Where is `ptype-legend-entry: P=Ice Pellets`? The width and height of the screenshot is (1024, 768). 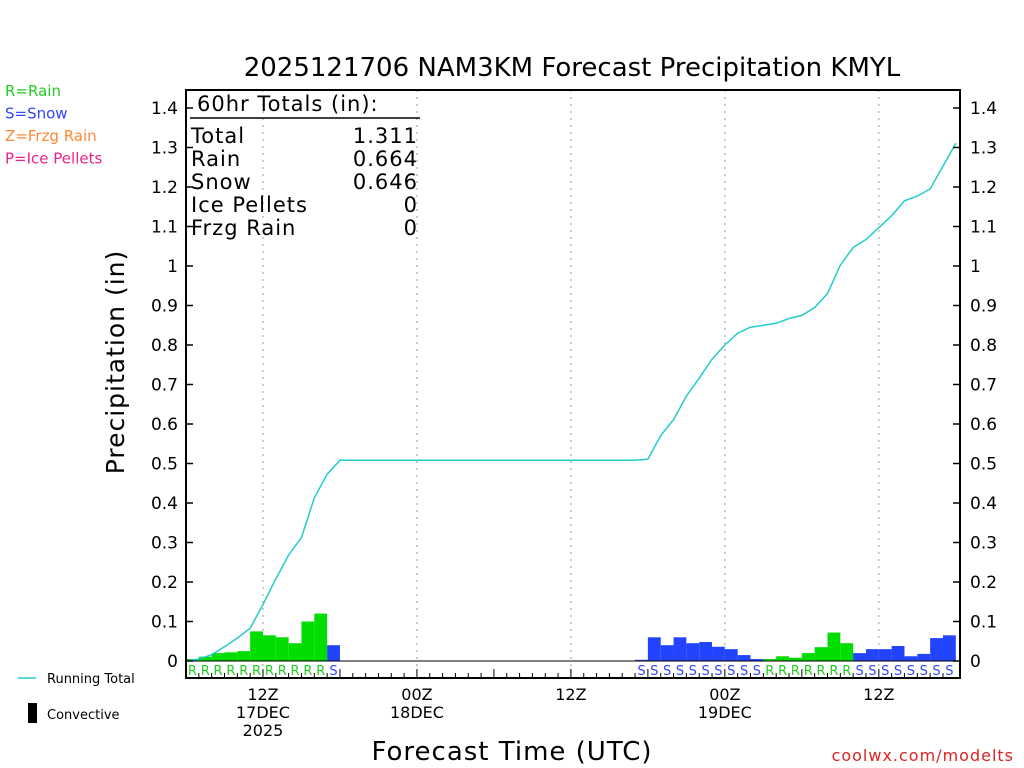
ptype-legend-entry: P=Ice Pellets is located at coordinates (53, 159).